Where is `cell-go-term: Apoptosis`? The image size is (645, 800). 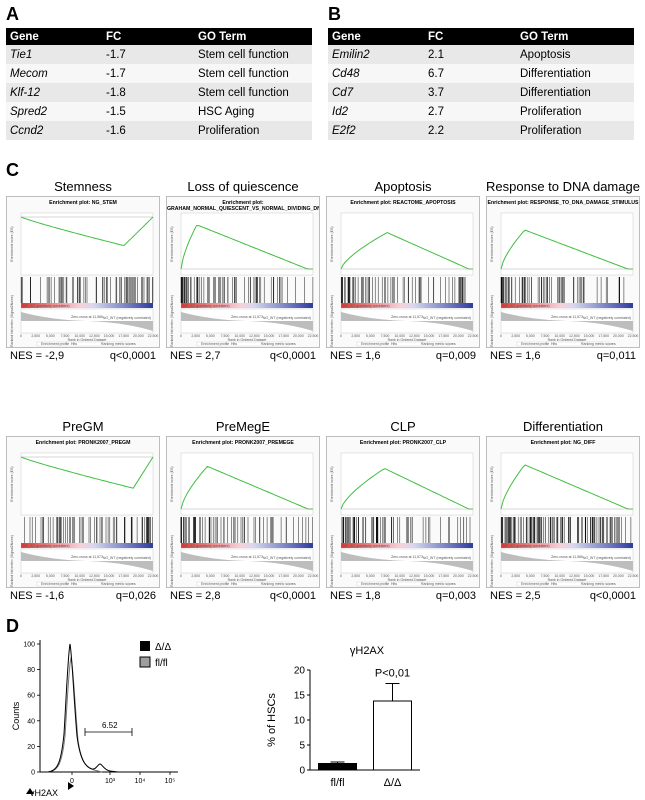 cell-go-term: Apoptosis is located at coordinates (575, 54).